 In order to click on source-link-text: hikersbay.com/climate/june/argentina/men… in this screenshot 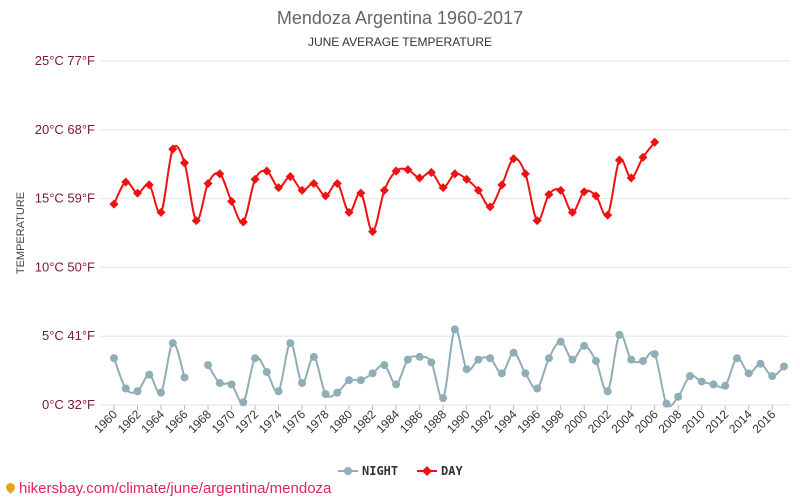, I will do `click(175, 488)`.